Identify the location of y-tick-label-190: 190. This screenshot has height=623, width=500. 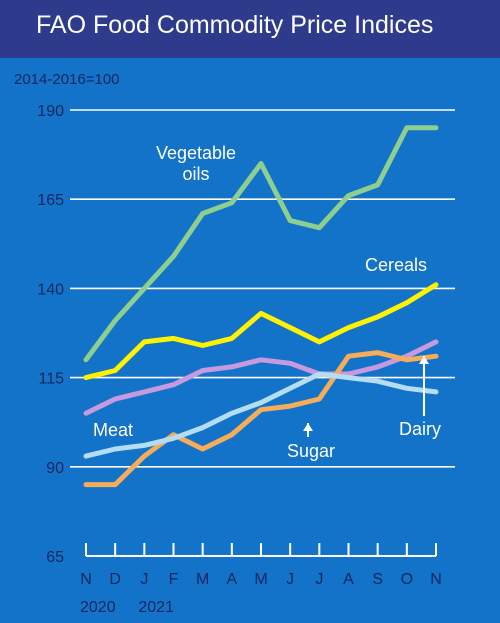
(50, 111).